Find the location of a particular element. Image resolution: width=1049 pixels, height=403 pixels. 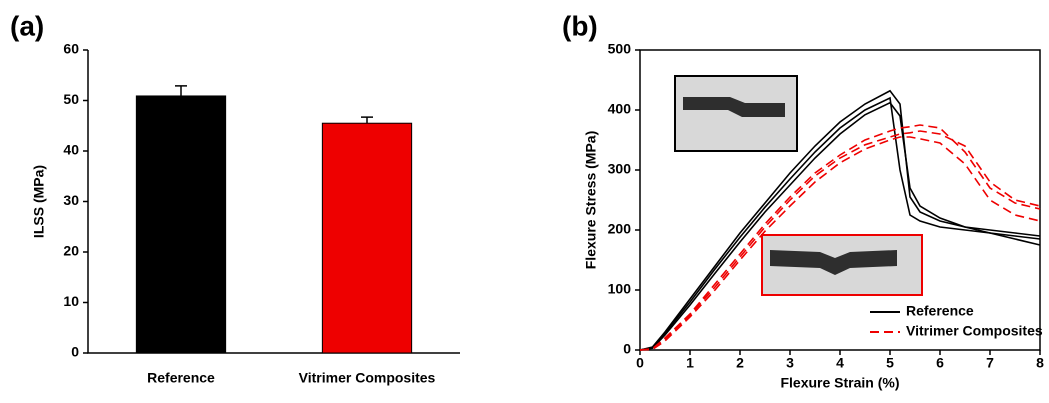

x-tick-label: 3 is located at coordinates (790, 363).